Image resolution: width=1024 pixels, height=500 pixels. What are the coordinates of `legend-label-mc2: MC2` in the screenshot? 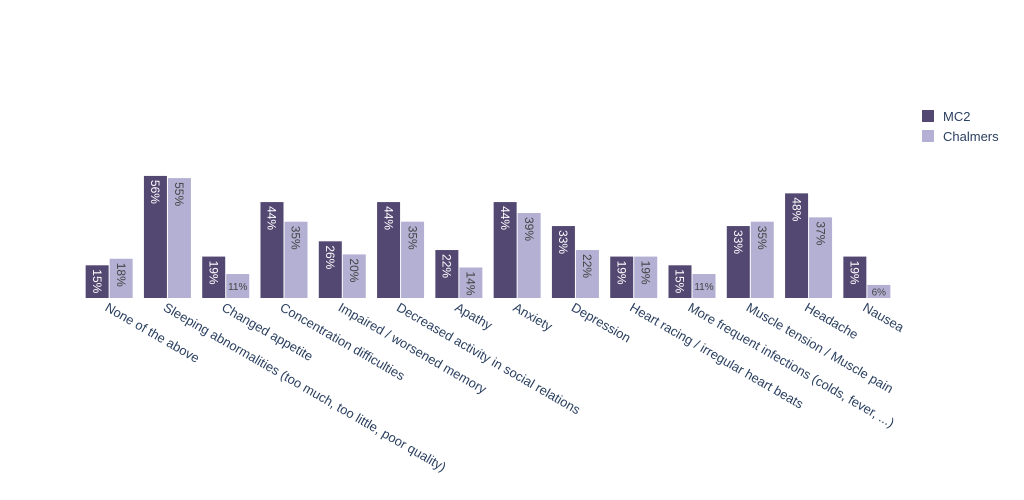 It's located at (957, 116).